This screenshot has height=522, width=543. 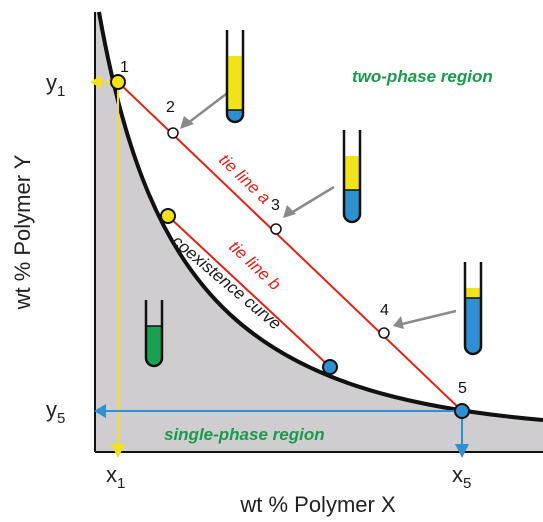 I want to click on x-axis-title: wt % Polymer X, so click(x=317, y=504).